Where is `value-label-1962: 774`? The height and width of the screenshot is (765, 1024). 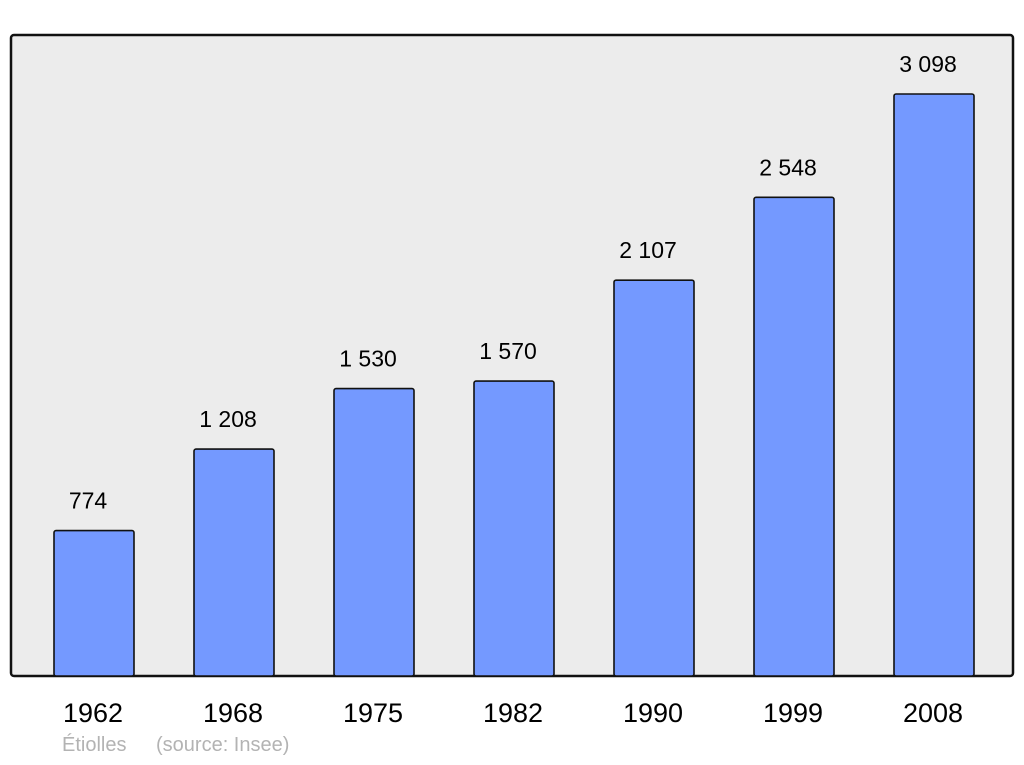 value-label-1962: 774 is located at coordinates (88, 501).